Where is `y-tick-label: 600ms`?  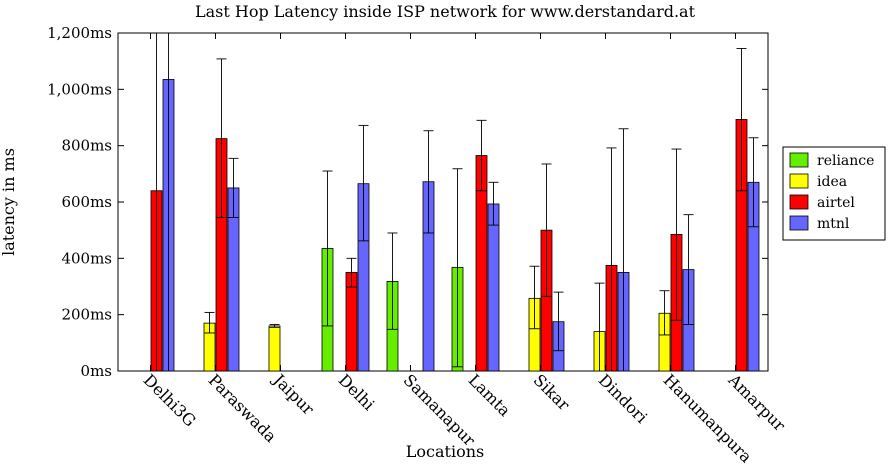
y-tick-label: 600ms is located at coordinates (86, 202).